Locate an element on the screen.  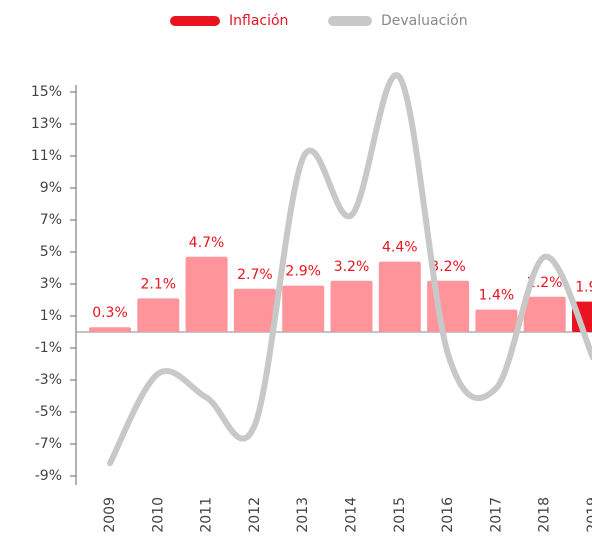
y-tick-label: -7% is located at coordinates (48, 444).